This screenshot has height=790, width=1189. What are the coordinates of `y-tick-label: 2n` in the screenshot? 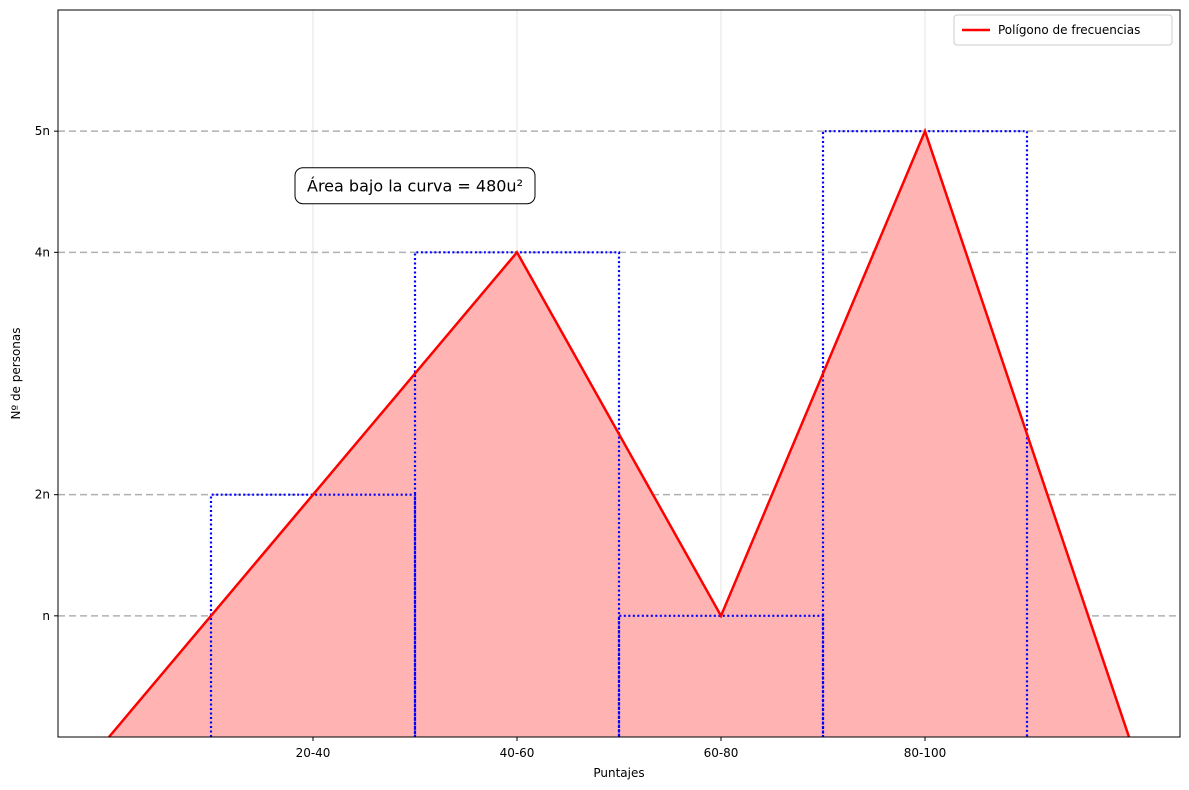 It's located at (42, 495).